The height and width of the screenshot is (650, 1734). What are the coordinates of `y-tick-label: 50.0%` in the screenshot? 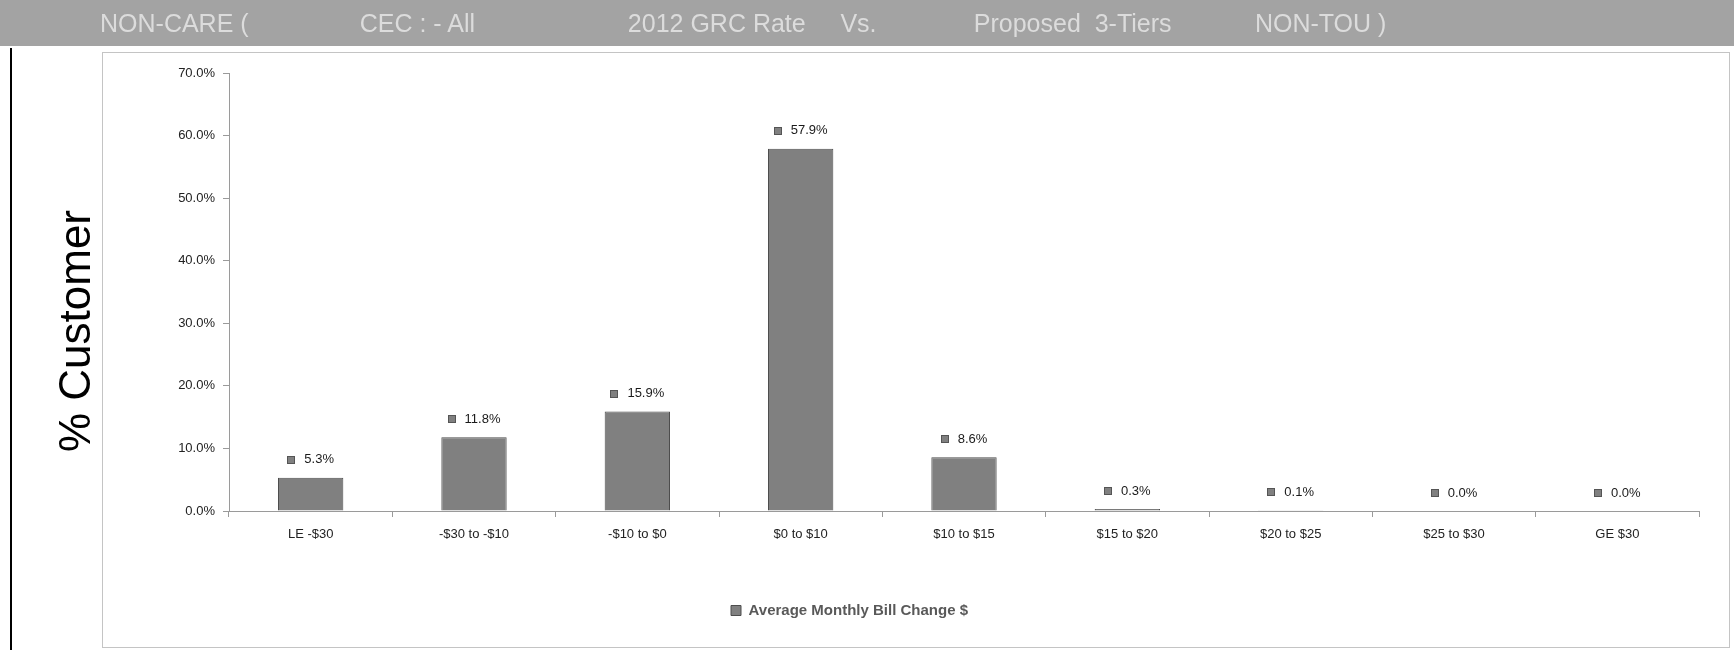 It's located at (197, 197).